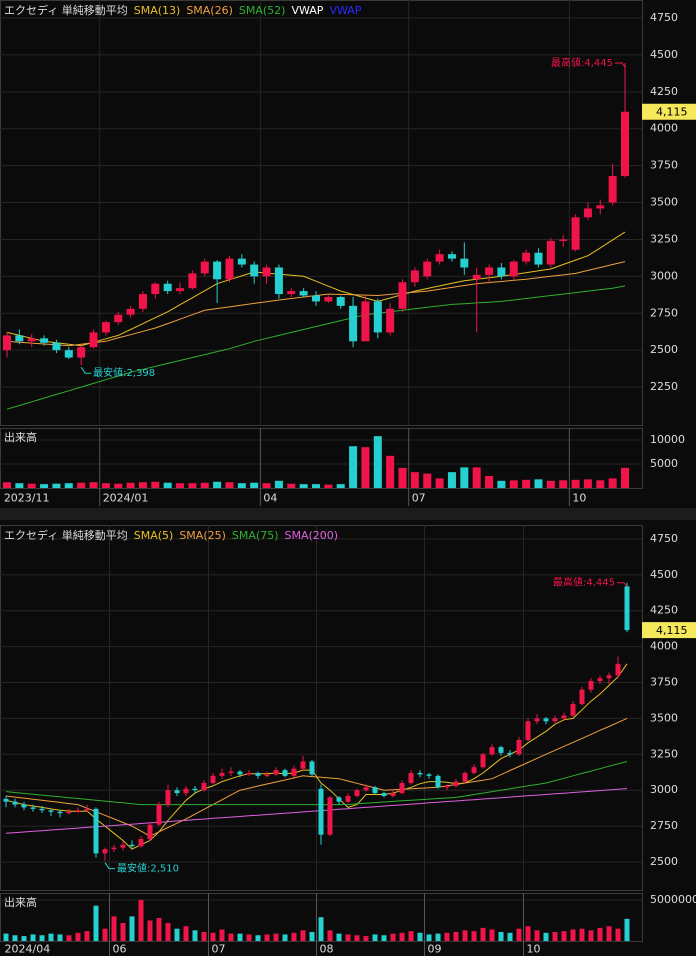 The image size is (696, 956). Describe the element at coordinates (202, 535) in the screenshot. I see `legend-entry: SMA(25)` at that location.